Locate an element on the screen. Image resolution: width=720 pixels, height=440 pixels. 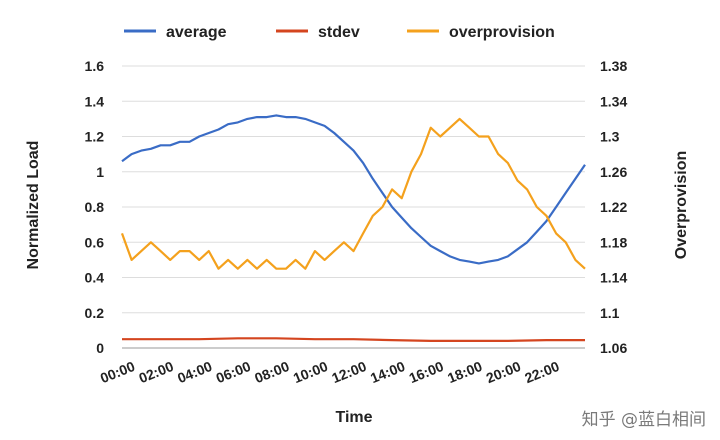
legend-label-stdev: stdev is located at coordinates (339, 32).